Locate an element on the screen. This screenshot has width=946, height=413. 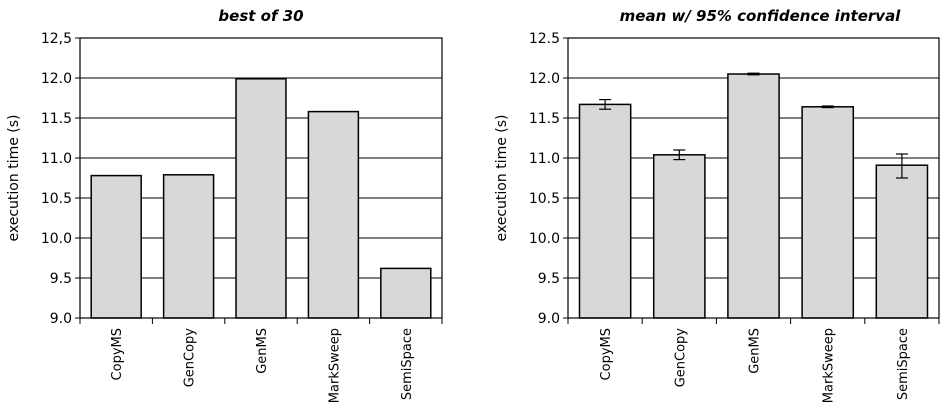
y-tick-label: 12.5 is located at coordinates (544, 39).